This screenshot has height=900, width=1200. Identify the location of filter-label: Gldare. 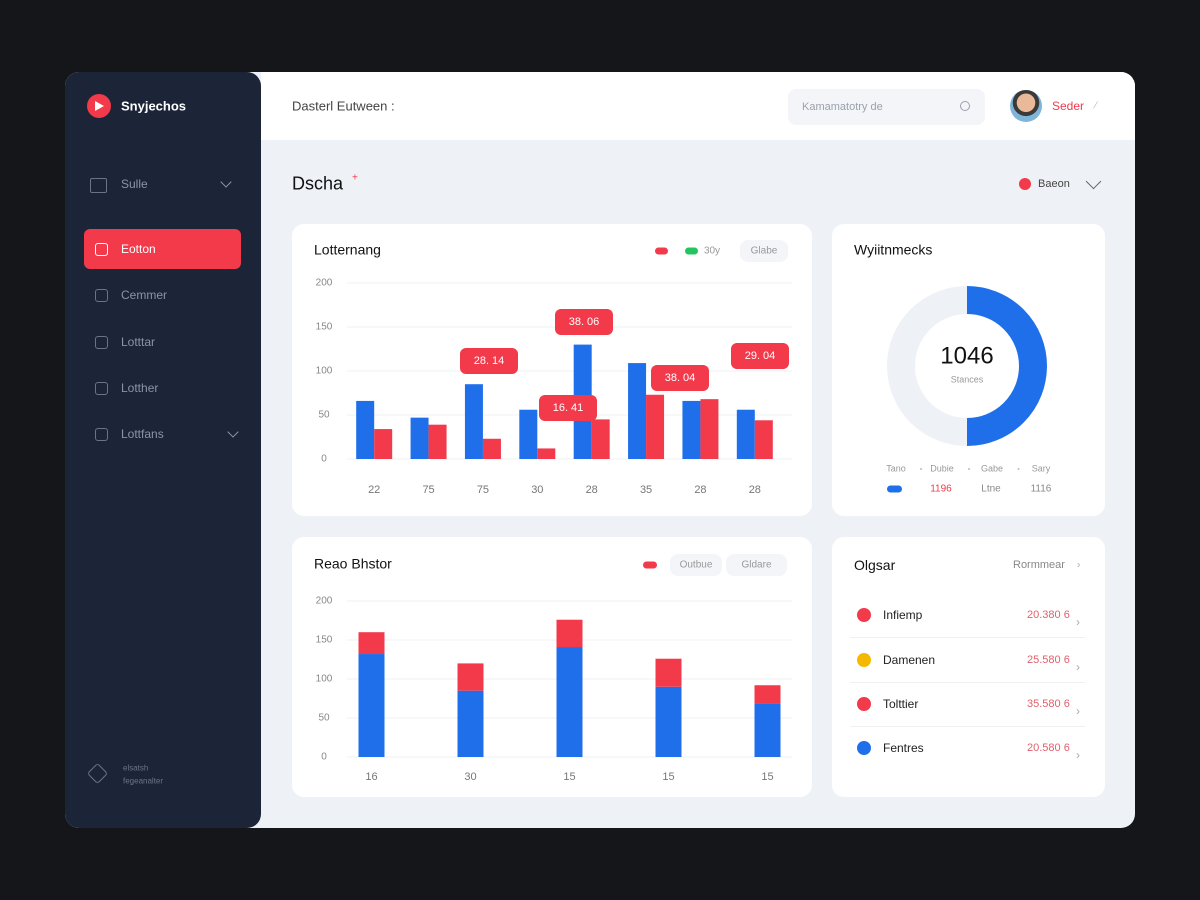
(756, 565).